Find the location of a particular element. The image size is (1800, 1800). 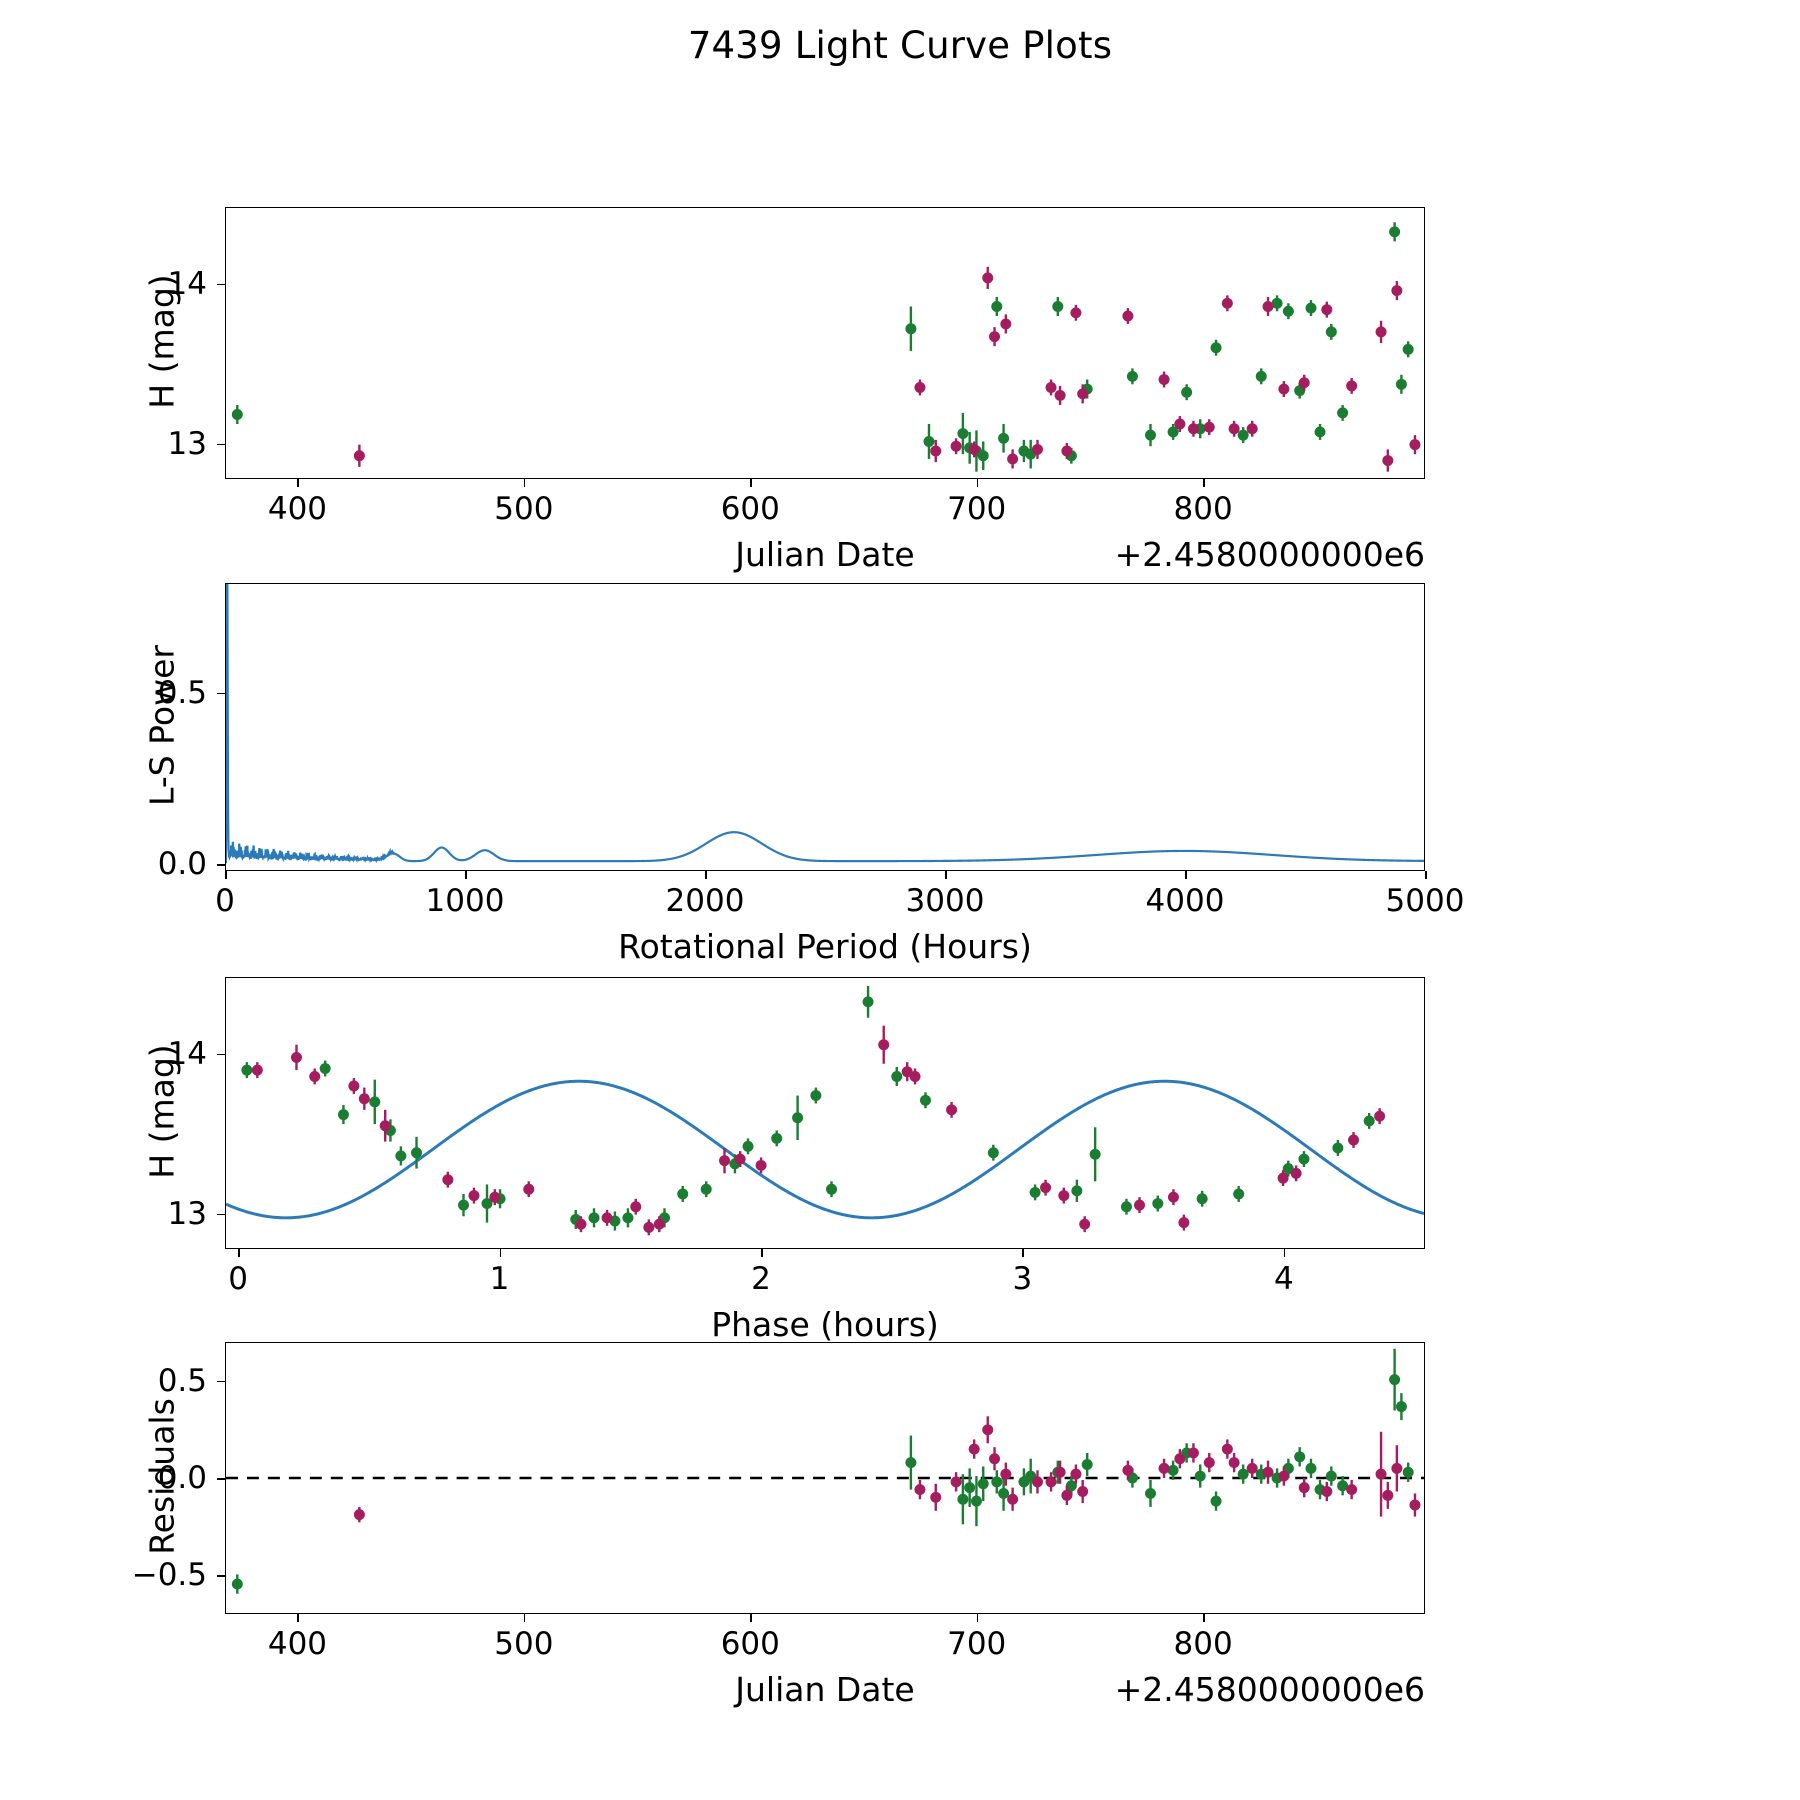

periodogram-xlabel: Rotational Period (Hours) is located at coordinates (825, 946).